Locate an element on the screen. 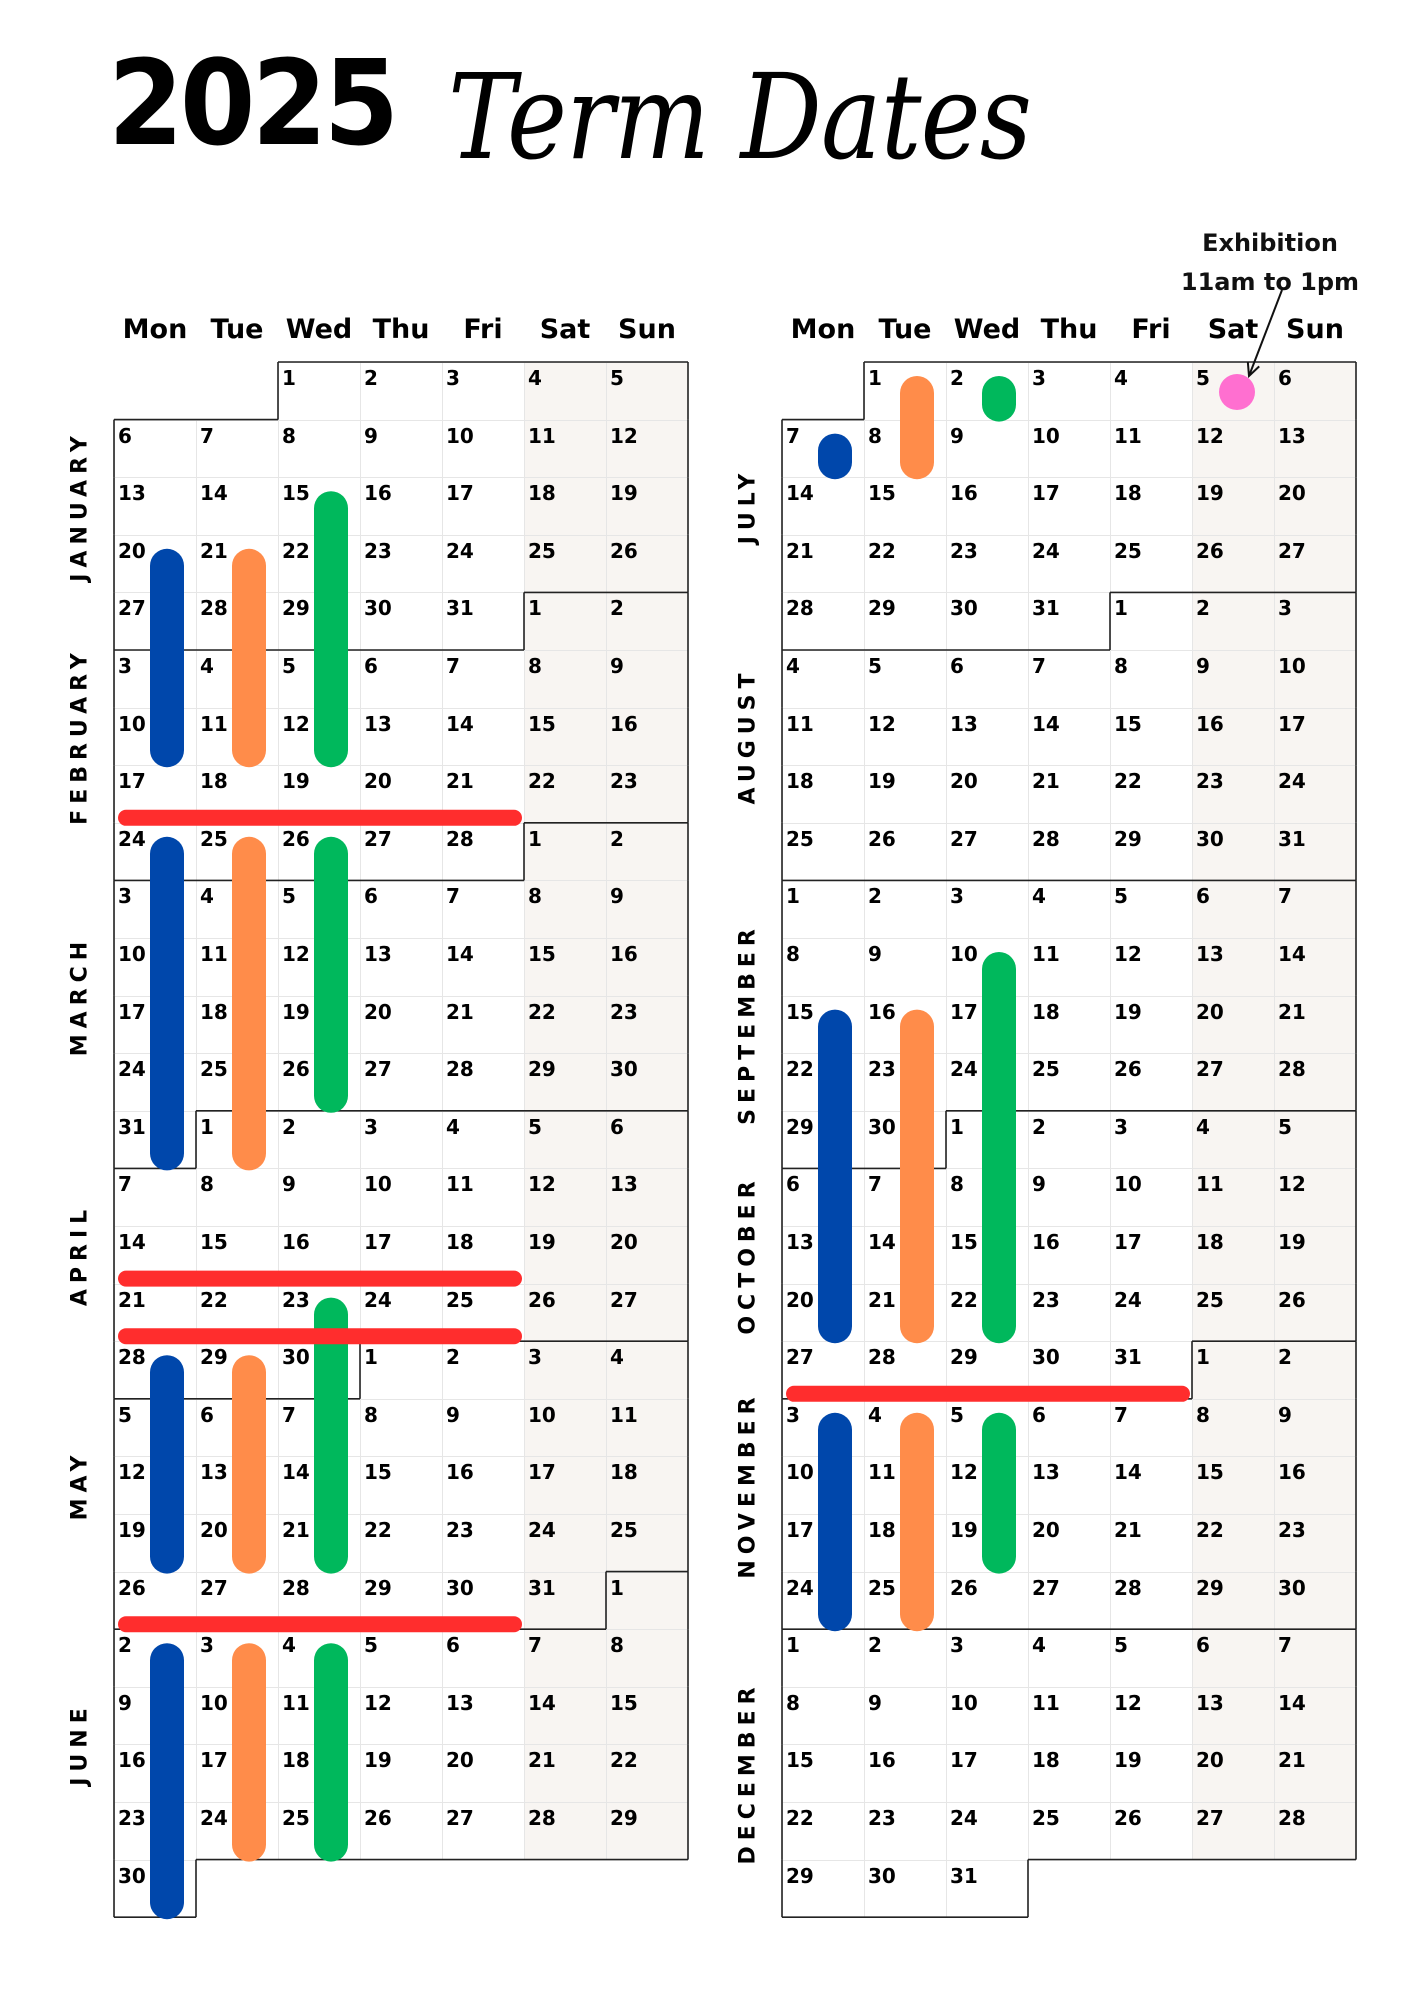 This screenshot has height=2000, width=1414. day-cell: 14 is located at coordinates (483, 967).